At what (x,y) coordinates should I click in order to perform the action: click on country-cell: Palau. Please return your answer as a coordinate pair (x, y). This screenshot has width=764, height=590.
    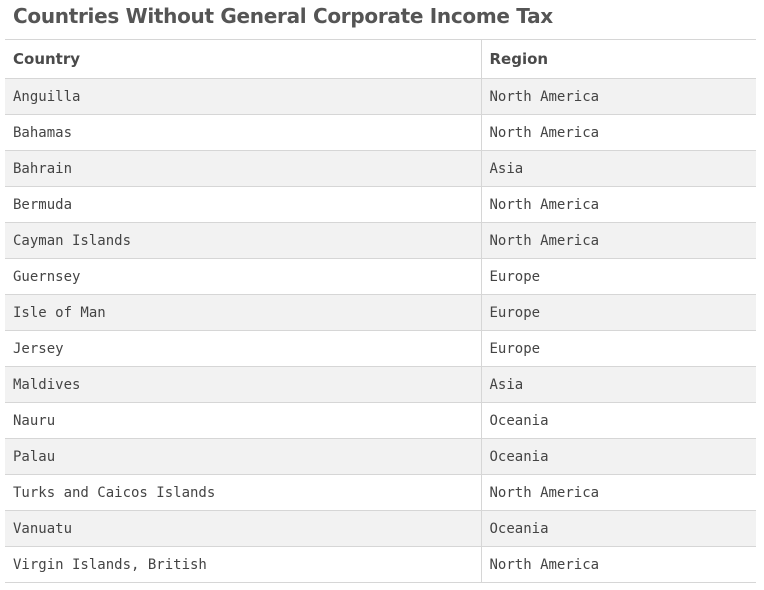
    Looking at the image, I should click on (243, 456).